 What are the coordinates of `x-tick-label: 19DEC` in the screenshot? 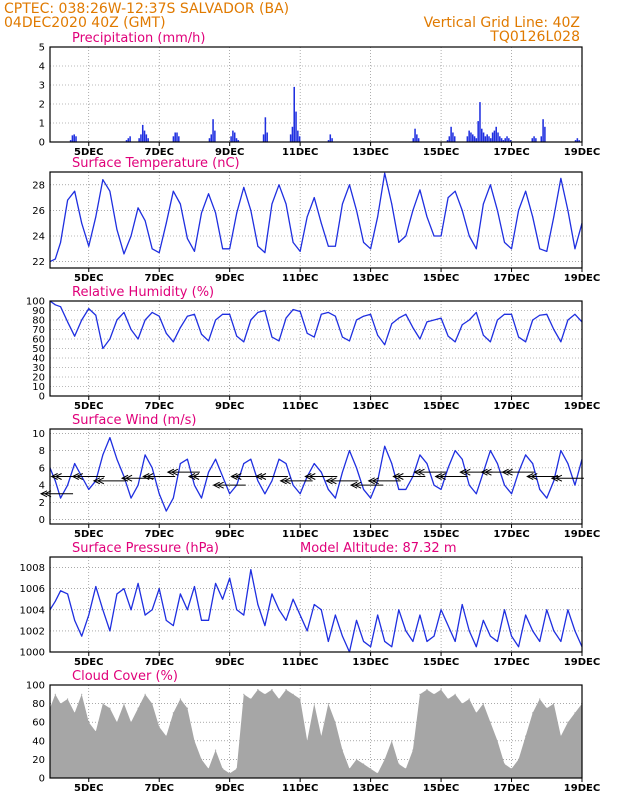 It's located at (582, 152).